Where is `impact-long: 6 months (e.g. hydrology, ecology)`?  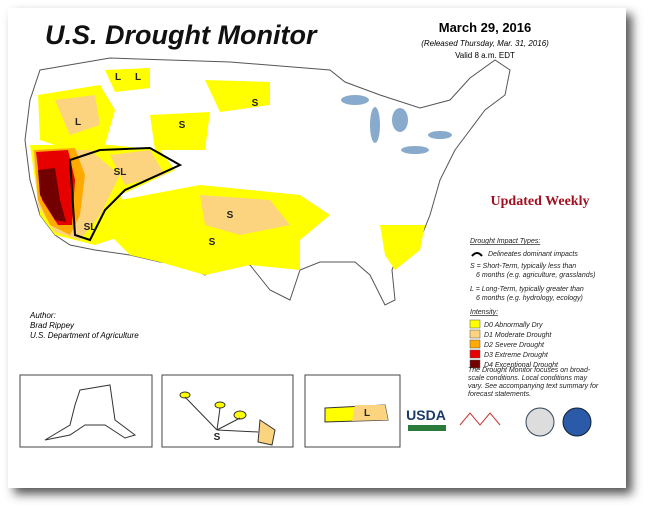
impact-long: 6 months (e.g. hydrology, ecology) is located at coordinates (529, 298).